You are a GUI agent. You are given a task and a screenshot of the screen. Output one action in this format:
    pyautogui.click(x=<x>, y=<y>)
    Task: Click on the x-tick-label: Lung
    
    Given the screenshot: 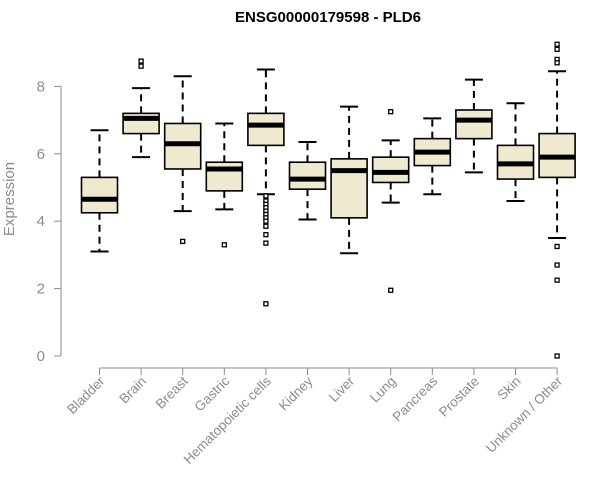 What is the action you would take?
    pyautogui.click(x=383, y=390)
    